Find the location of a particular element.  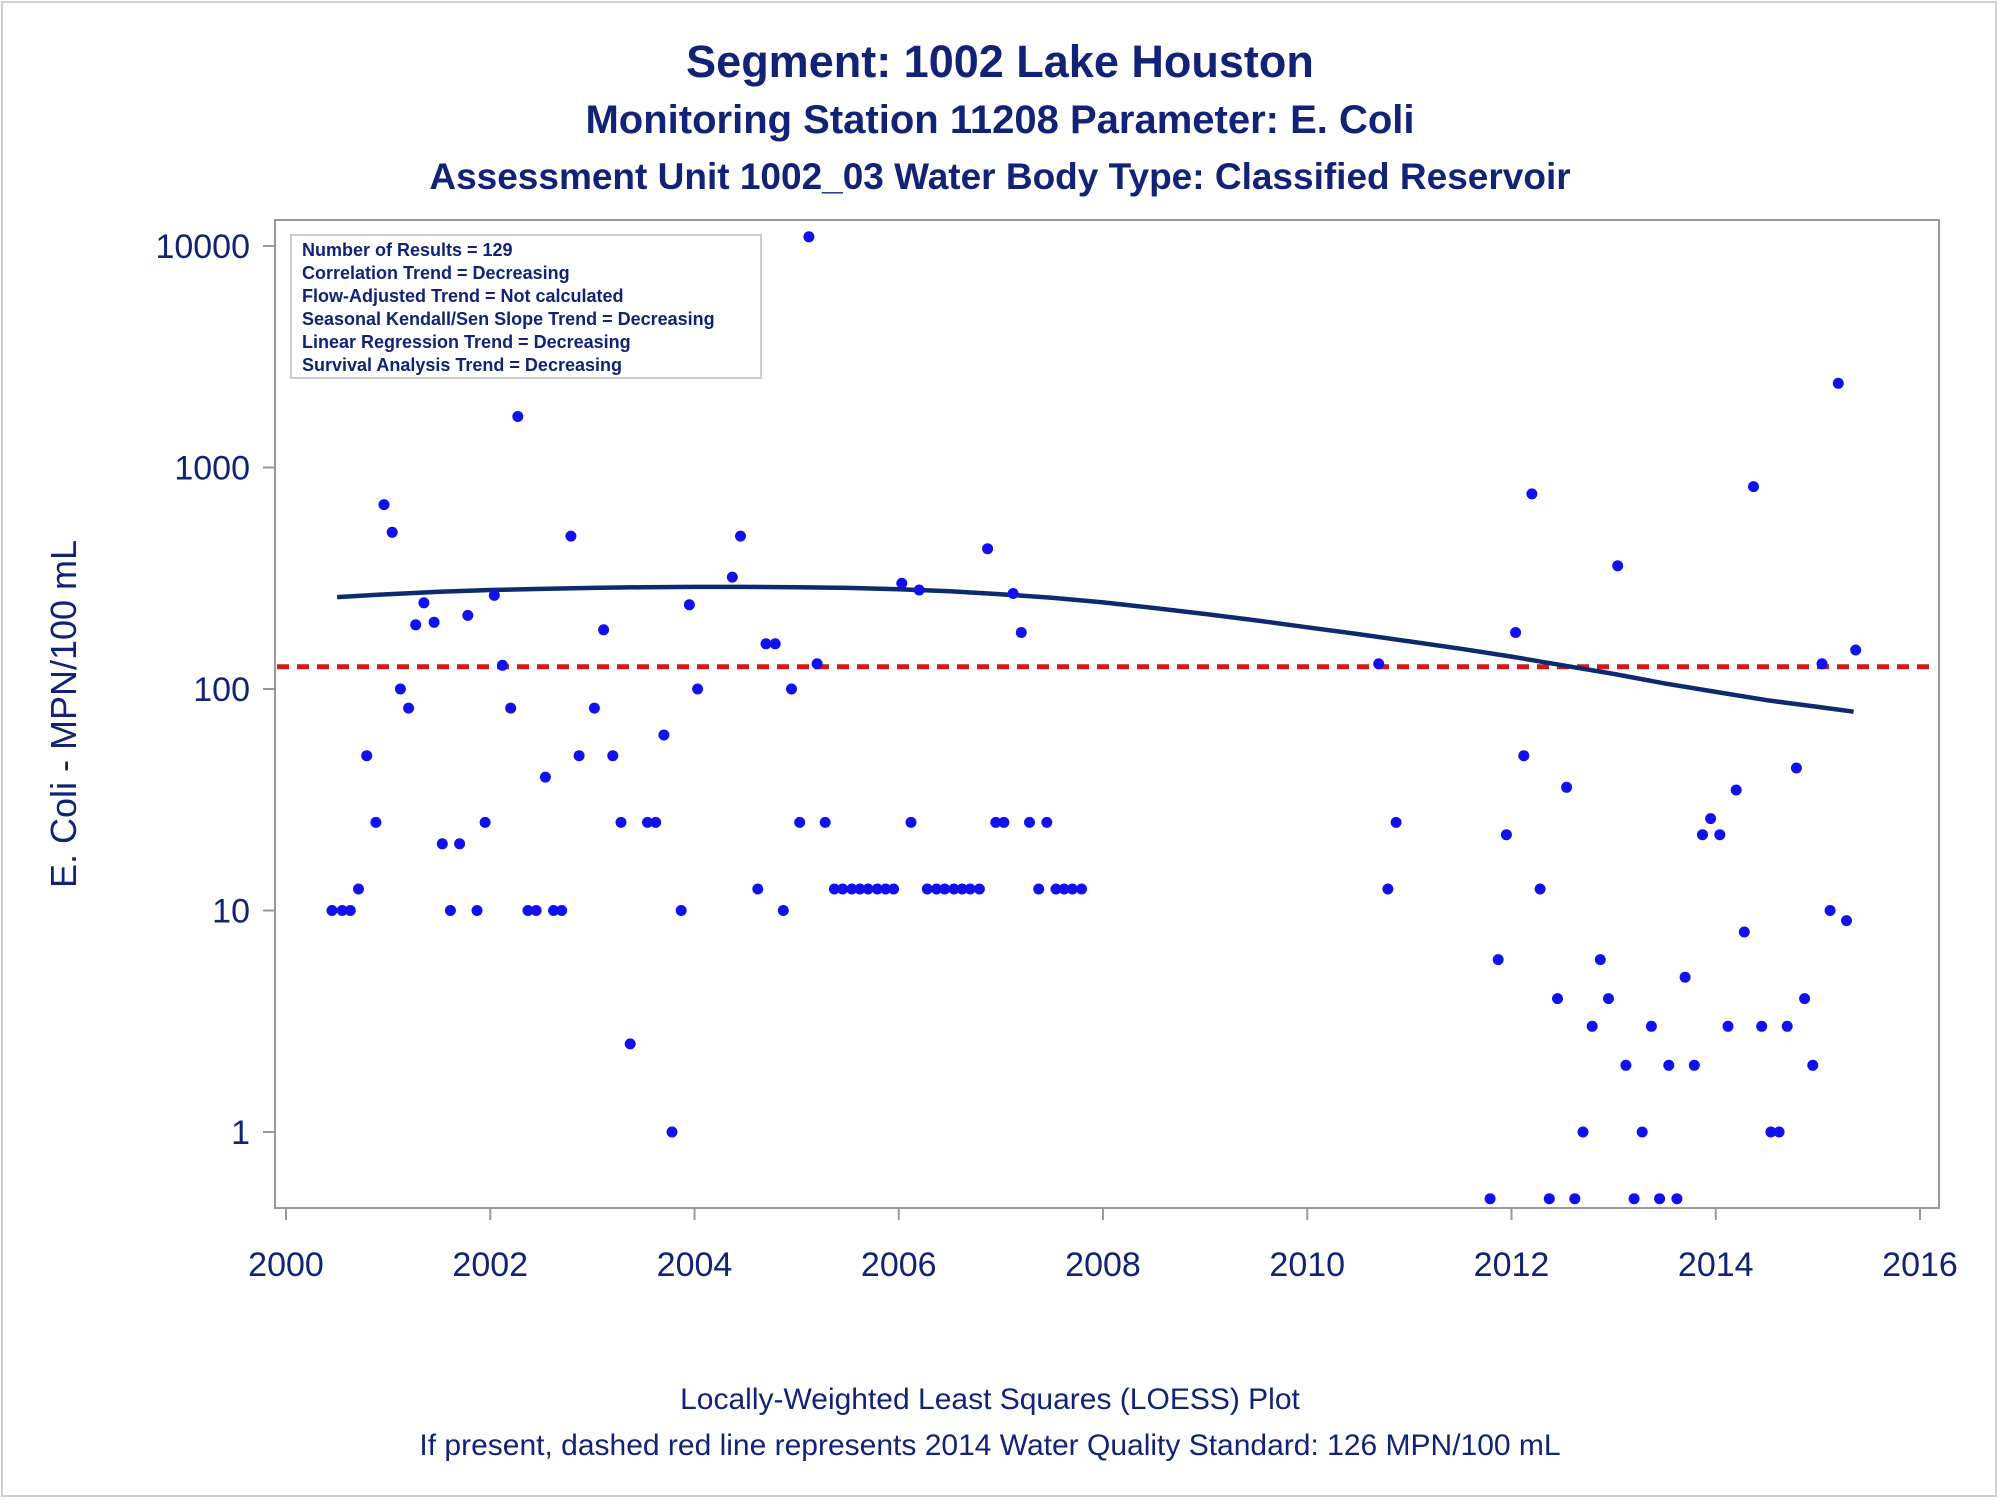

info-linear-regression-trend: Linear Regression Trend = Decreasing is located at coordinates (466, 342).